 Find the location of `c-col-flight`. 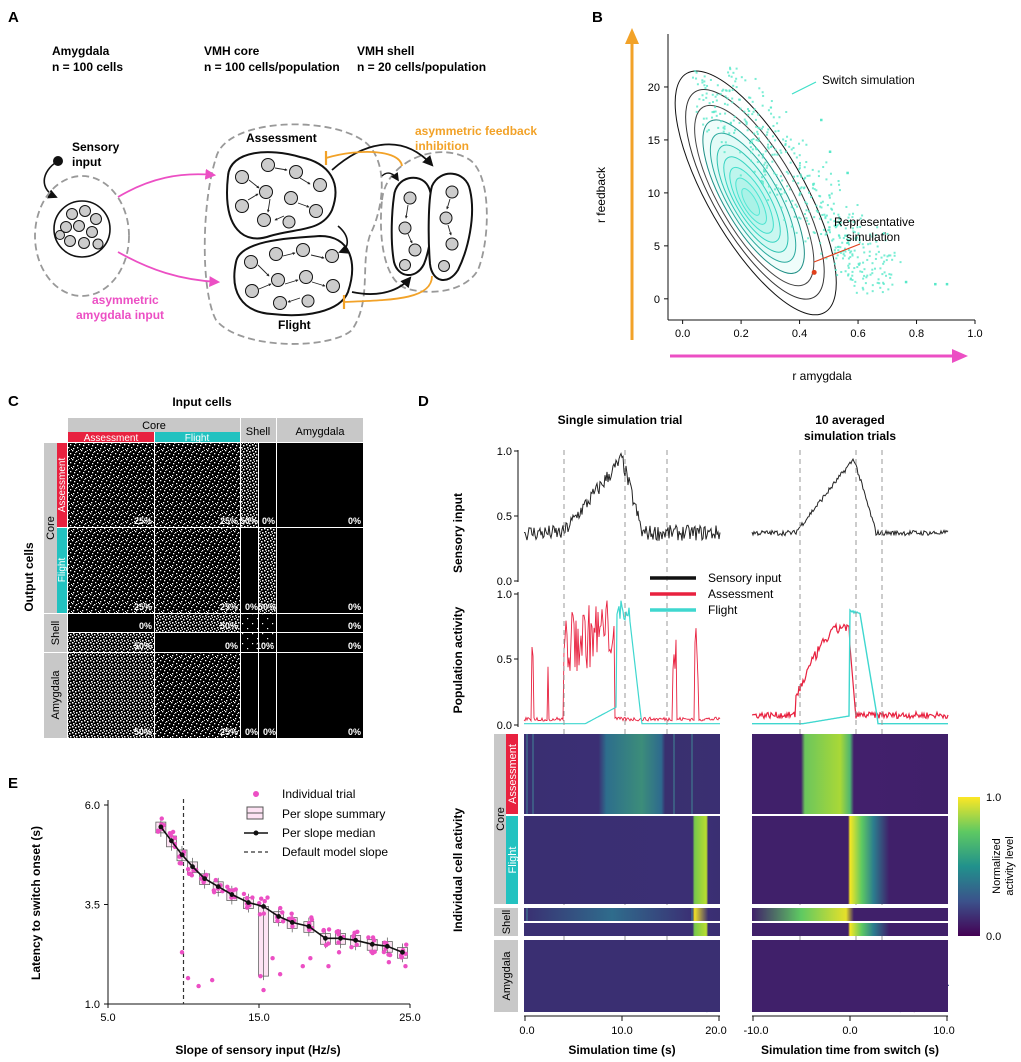

c-col-flight is located at coordinates (197, 437).